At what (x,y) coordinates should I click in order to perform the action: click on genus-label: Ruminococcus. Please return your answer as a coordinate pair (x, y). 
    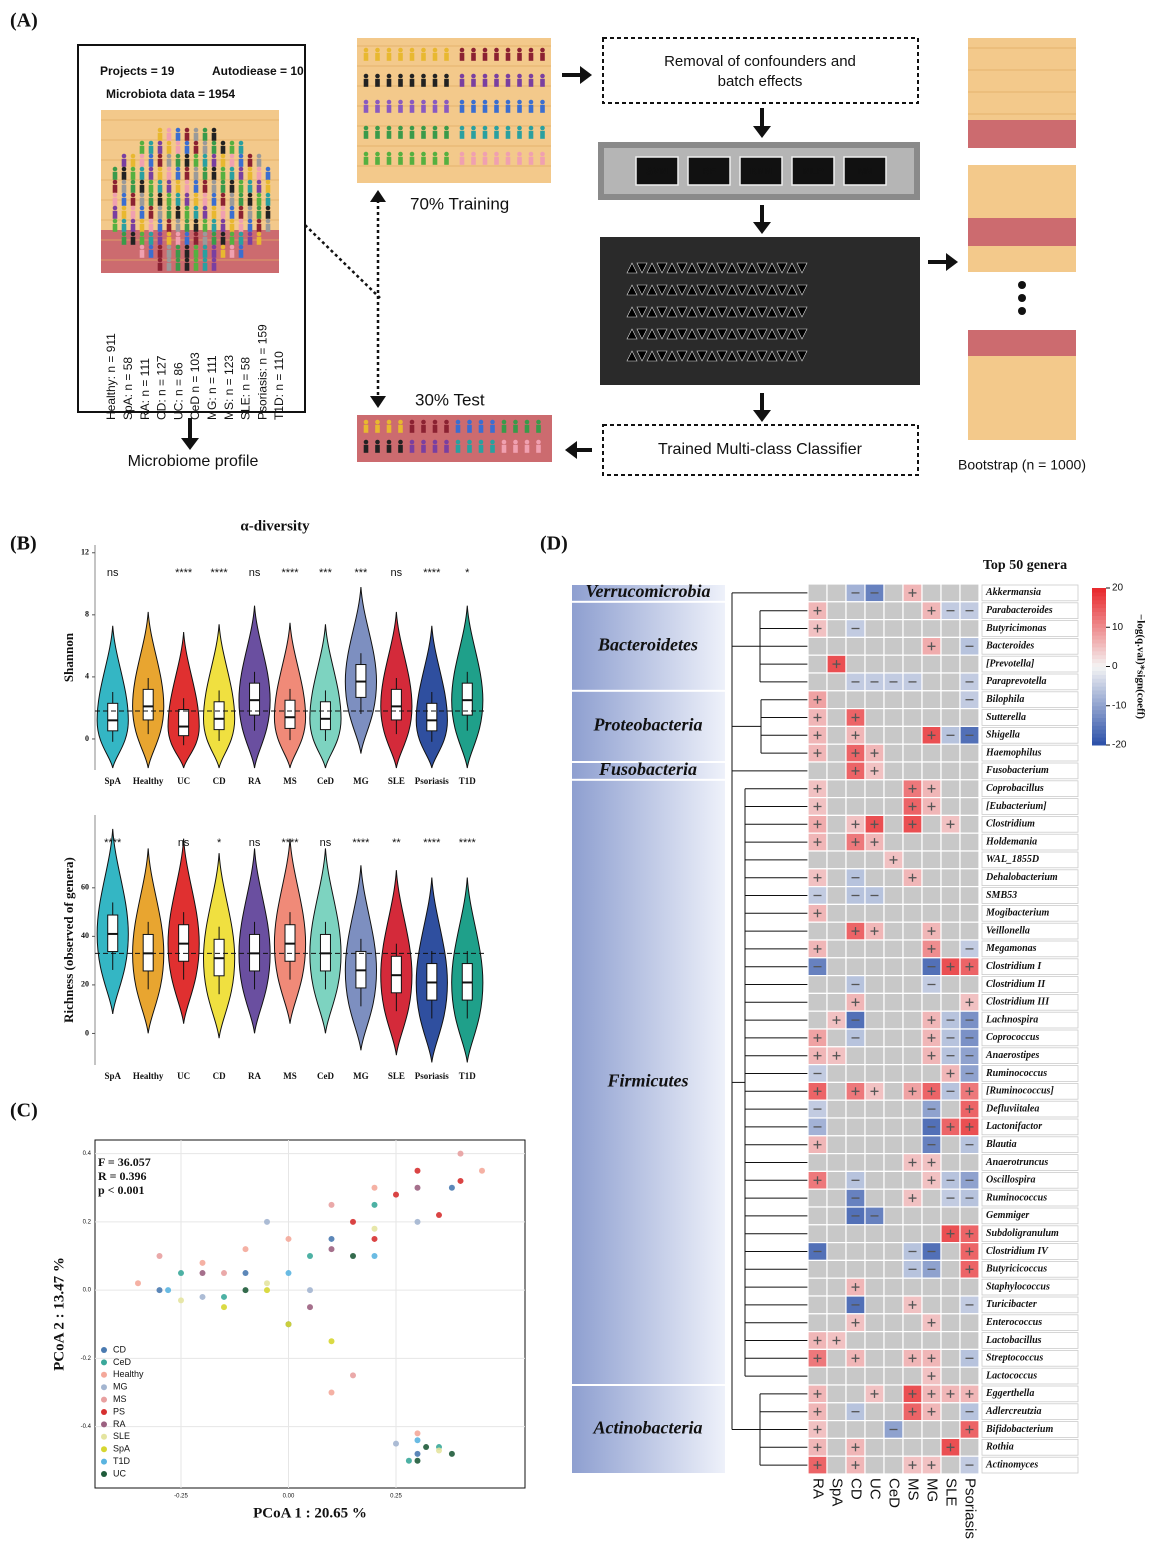
    Looking at the image, I should click on (1016, 1073).